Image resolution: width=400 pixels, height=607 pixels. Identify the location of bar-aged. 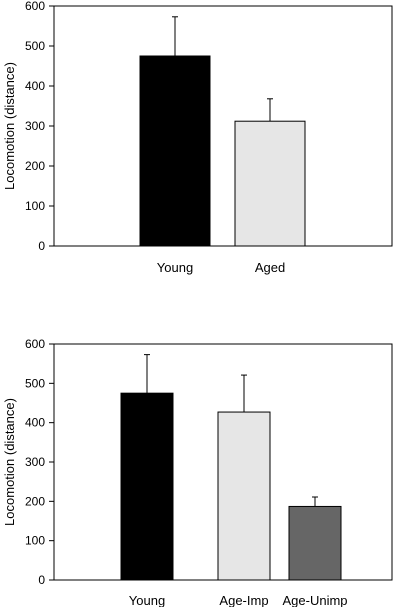
(270, 183).